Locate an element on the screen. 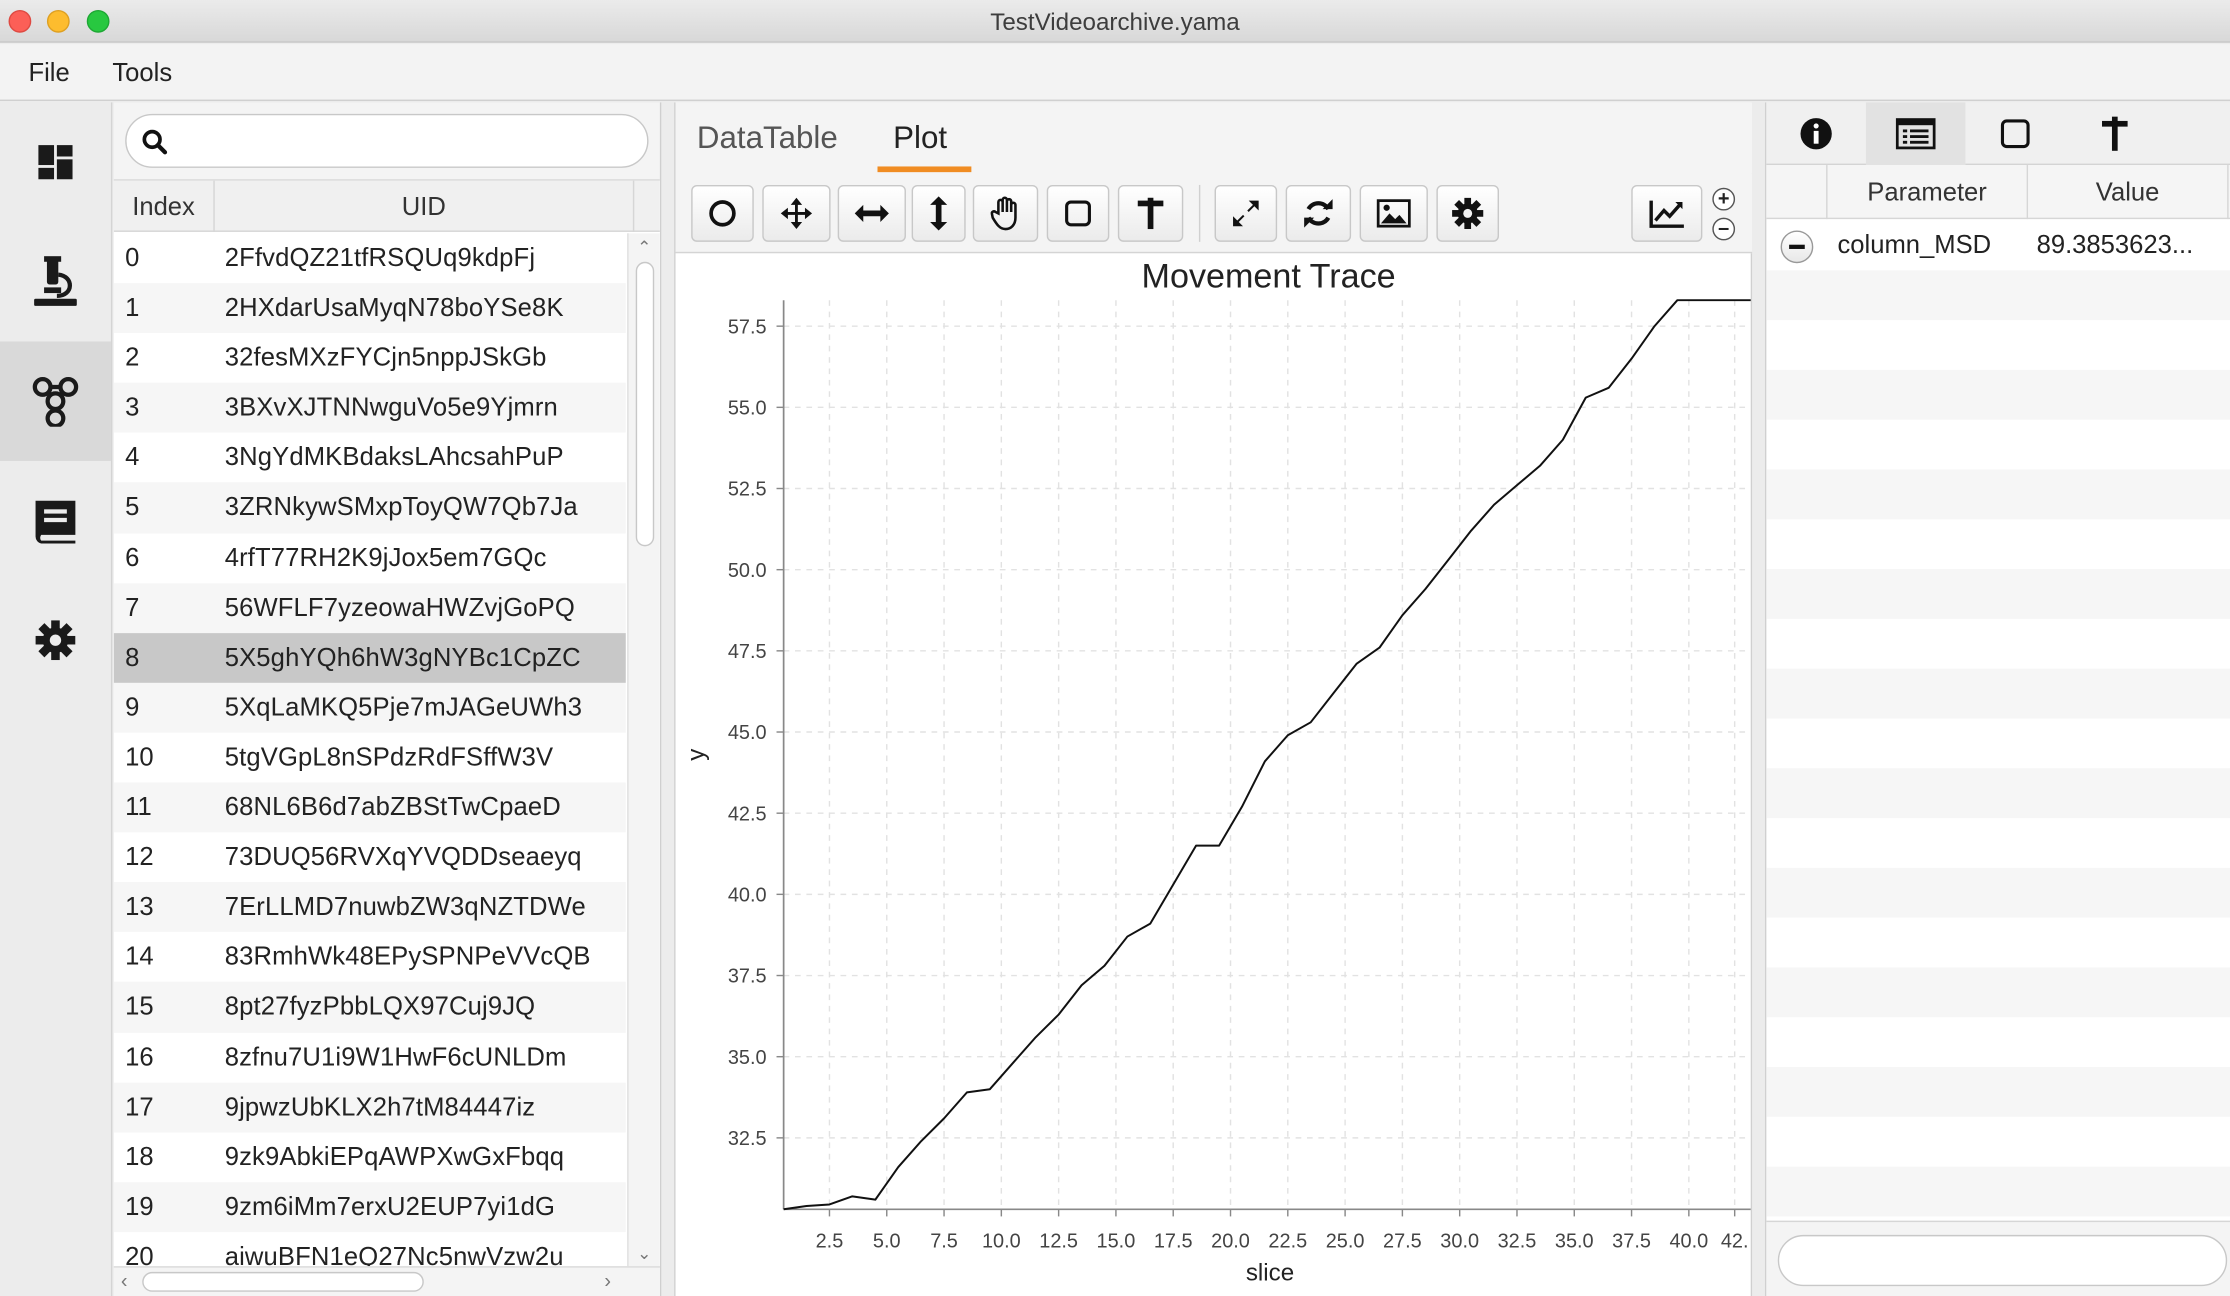 The height and width of the screenshot is (1296, 2230). table-row: 8 5X5ghYQh6hW3gNYBc1CpZC is located at coordinates (369, 657).